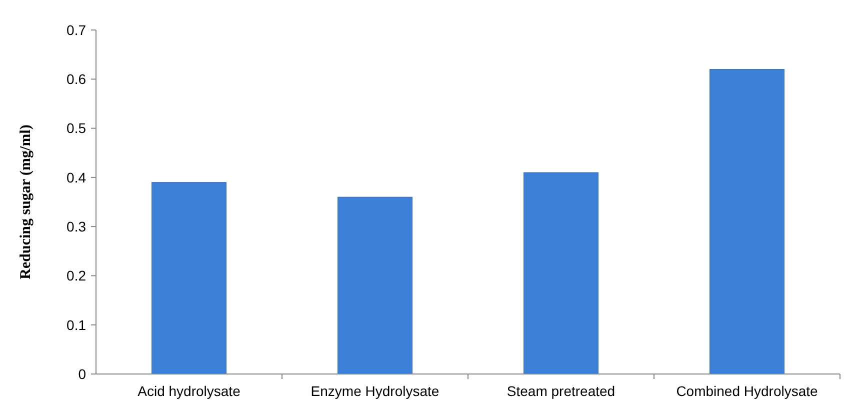 The height and width of the screenshot is (417, 856). What do you see at coordinates (82, 374) in the screenshot?
I see `y-tick-label: 0` at bounding box center [82, 374].